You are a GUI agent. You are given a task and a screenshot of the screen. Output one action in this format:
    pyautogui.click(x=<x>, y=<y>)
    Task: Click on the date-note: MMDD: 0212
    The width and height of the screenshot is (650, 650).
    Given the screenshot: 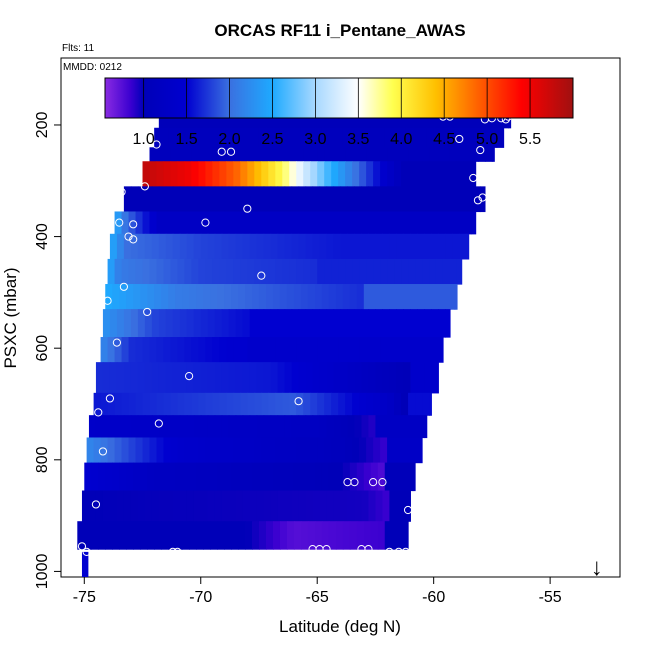 What is the action you would take?
    pyautogui.click(x=92, y=67)
    